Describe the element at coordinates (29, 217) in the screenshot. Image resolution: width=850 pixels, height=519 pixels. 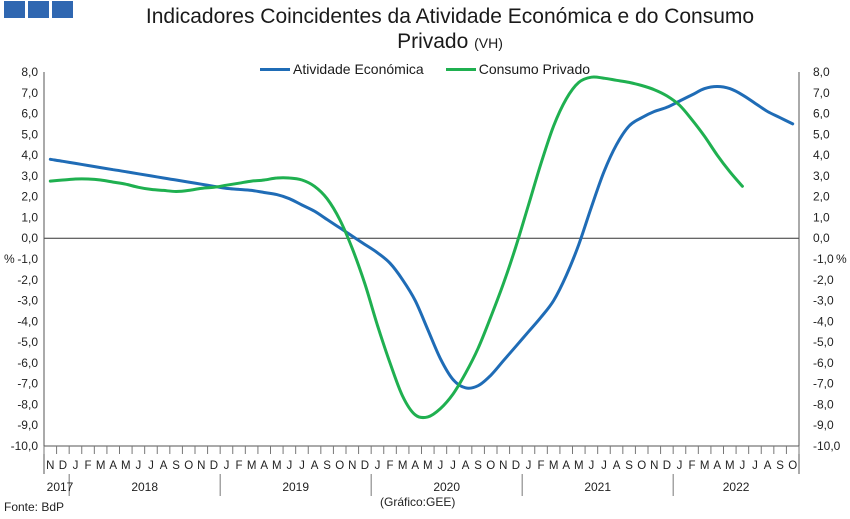
I see `y-tick-label-left: 1,0` at that location.